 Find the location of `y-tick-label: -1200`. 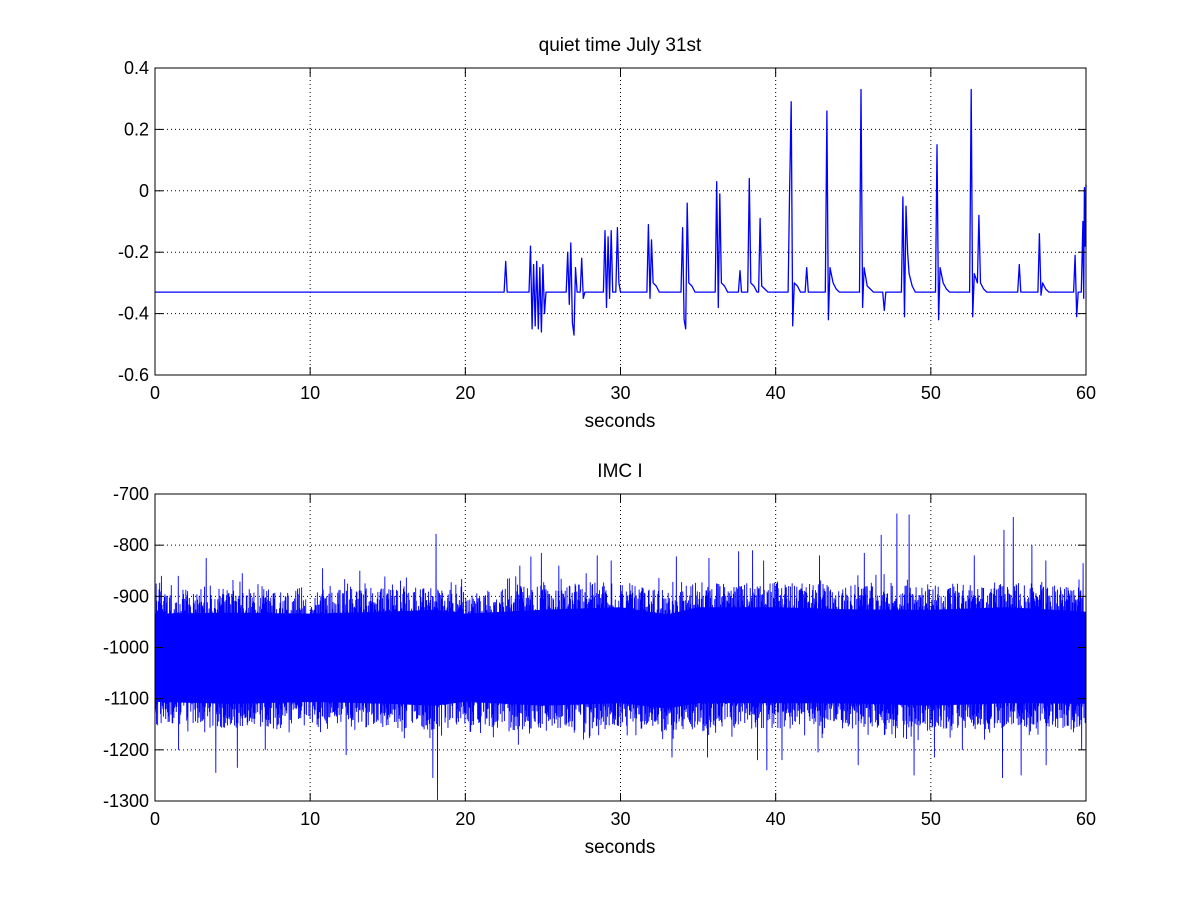

y-tick-label: -1200 is located at coordinates (126, 750).